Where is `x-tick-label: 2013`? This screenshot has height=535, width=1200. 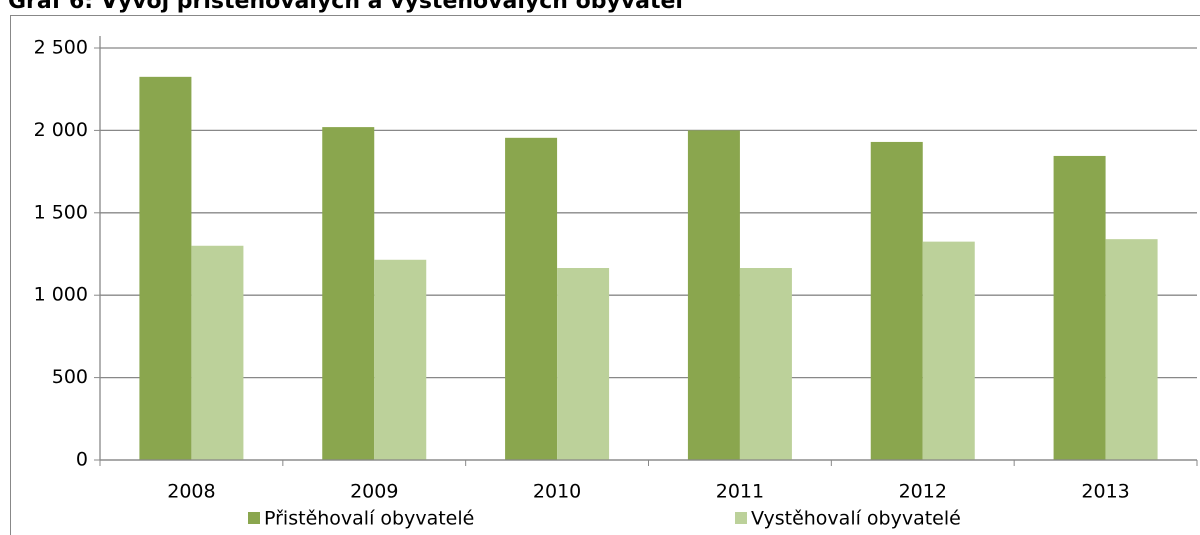
x-tick-label: 2013 is located at coordinates (1105, 492).